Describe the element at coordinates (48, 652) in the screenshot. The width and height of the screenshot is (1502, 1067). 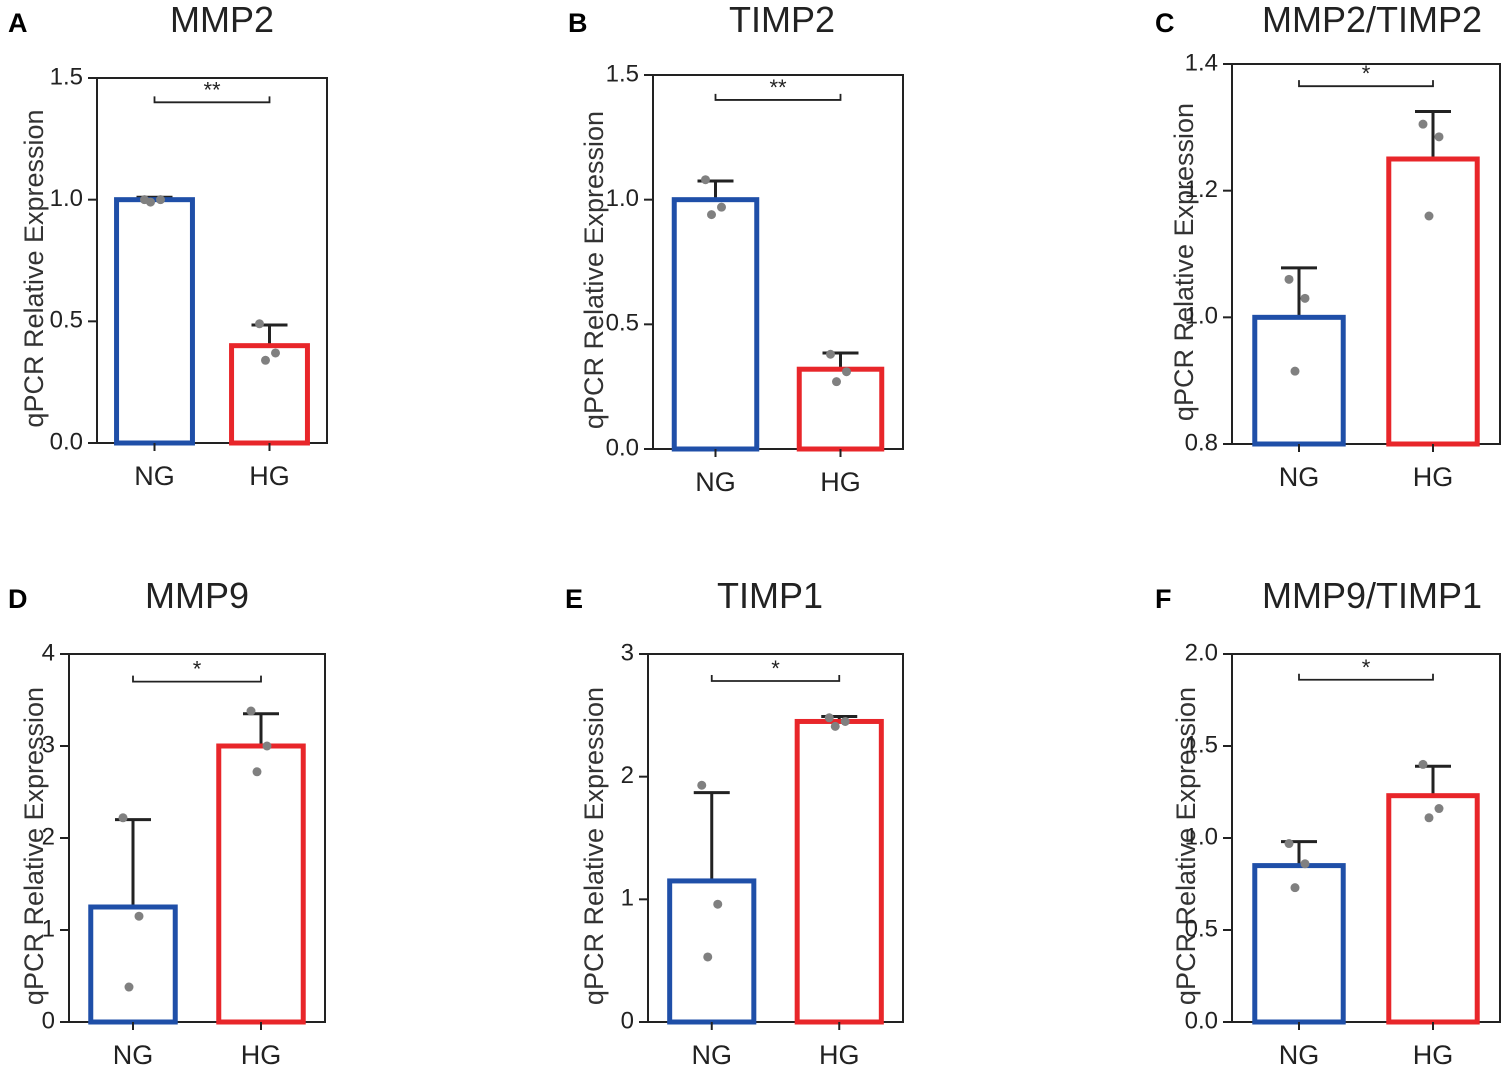
I see `y-tick-label: 4` at that location.